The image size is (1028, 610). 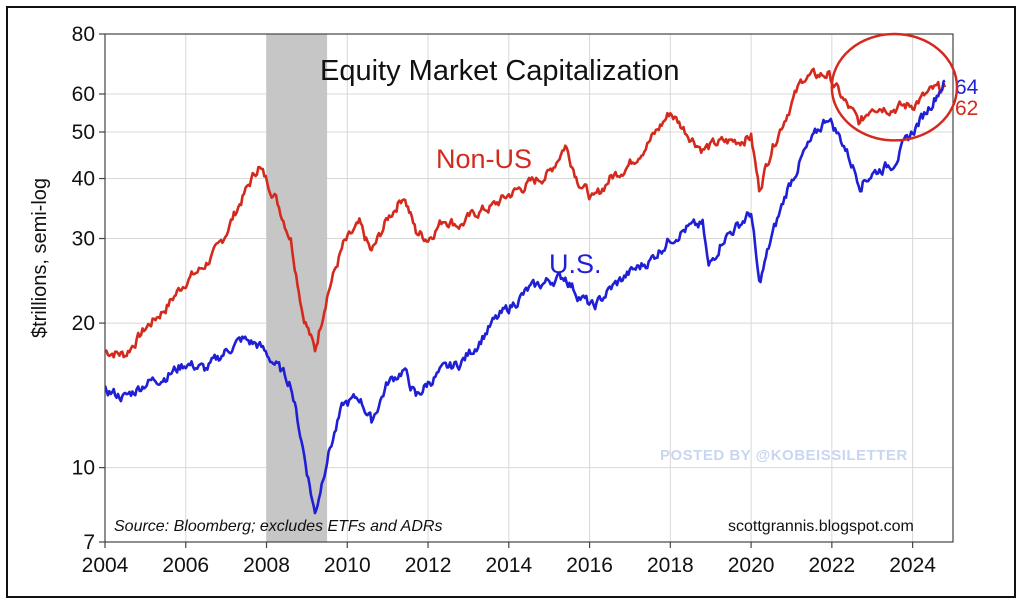 I want to click on end-value-us: 64, so click(x=967, y=87).